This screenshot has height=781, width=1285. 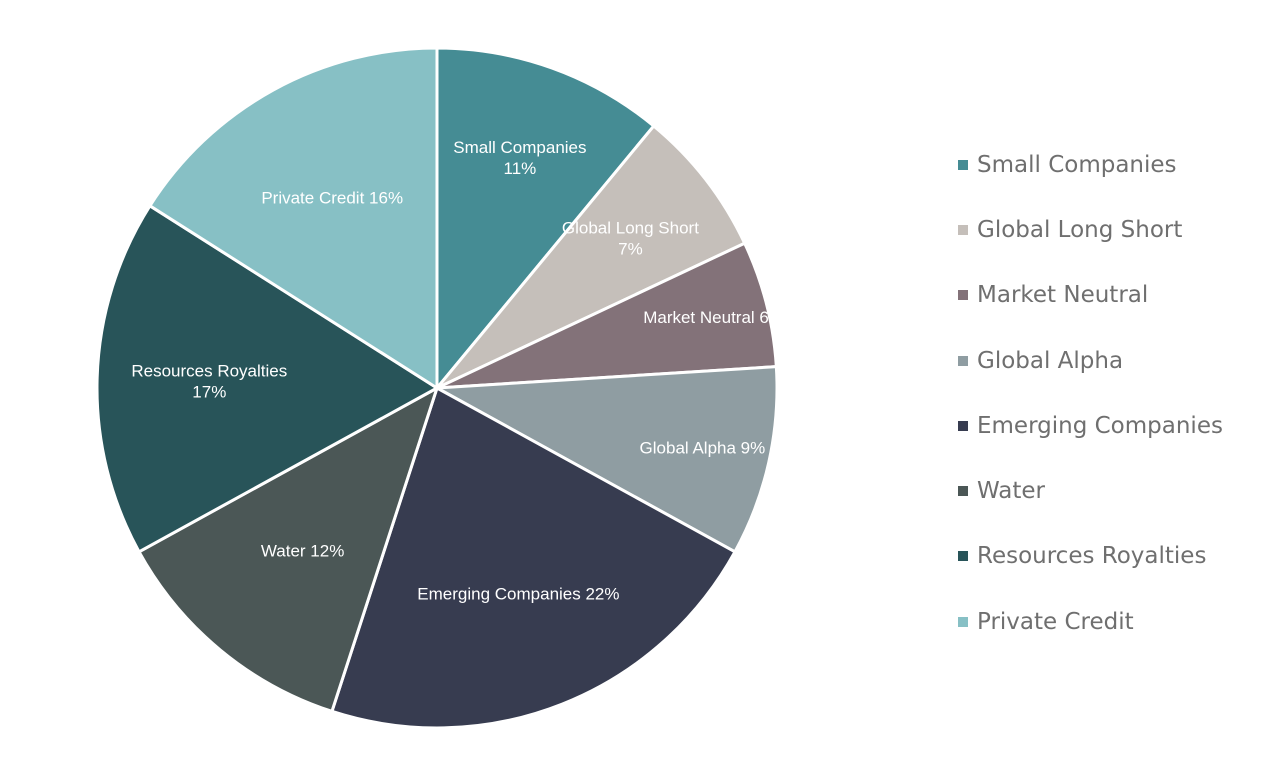 What do you see at coordinates (1090, 490) in the screenshot?
I see `legend-item-water: Water` at bounding box center [1090, 490].